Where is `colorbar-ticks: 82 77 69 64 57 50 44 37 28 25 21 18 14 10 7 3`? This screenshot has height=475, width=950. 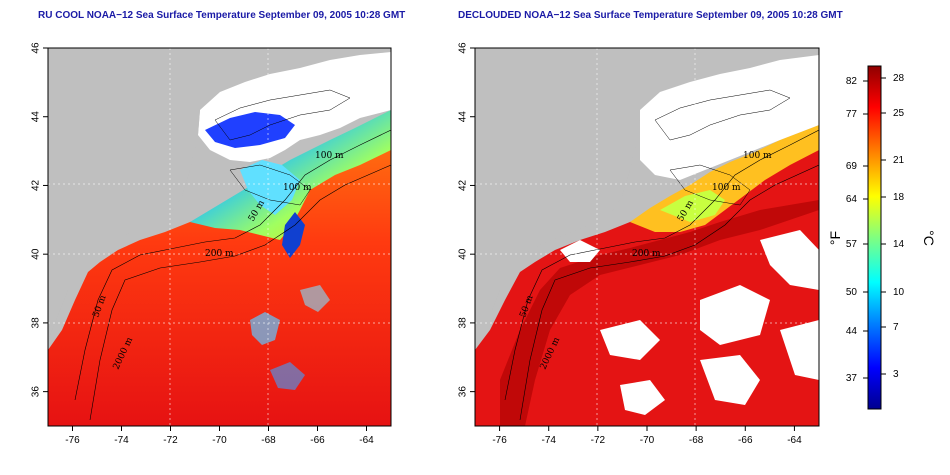 colorbar-ticks: 82 77 69 64 57 50 44 37 28 25 21 18 14 10 7 3 is located at coordinates (875, 228).